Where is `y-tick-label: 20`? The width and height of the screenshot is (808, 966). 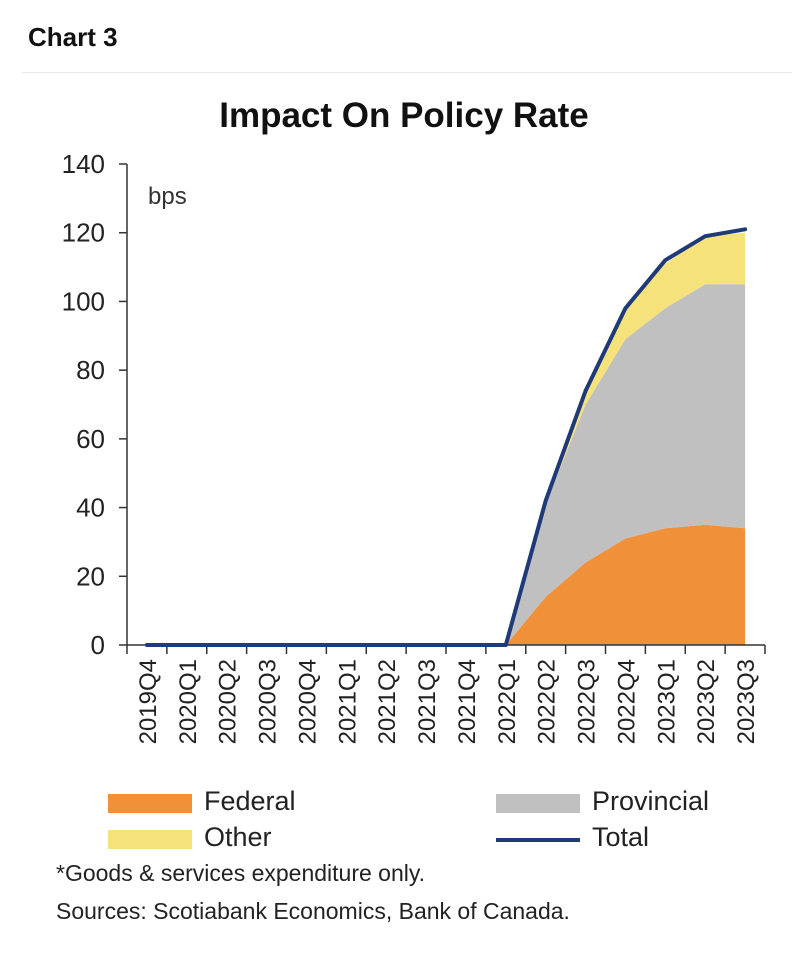
y-tick-label: 20 is located at coordinates (90, 576).